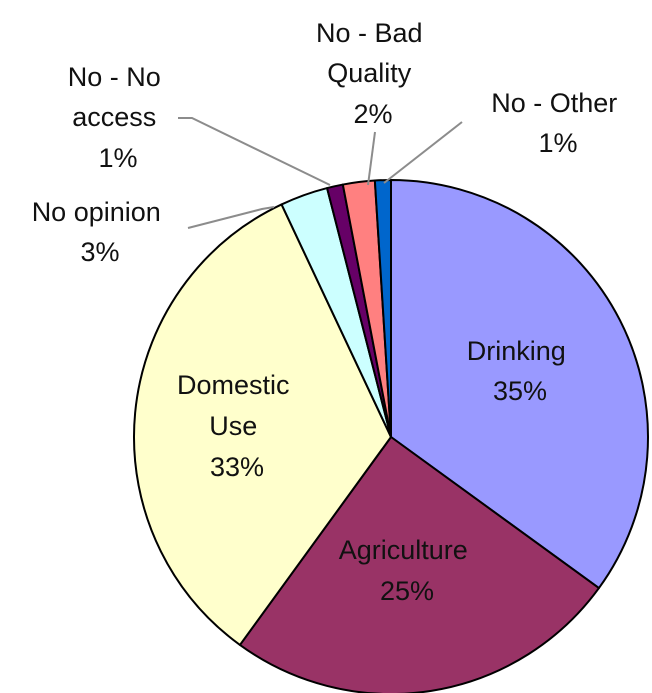 Image resolution: width=652 pixels, height=693 pixels. I want to click on leader-line-no-no-access, so click(254, 151).